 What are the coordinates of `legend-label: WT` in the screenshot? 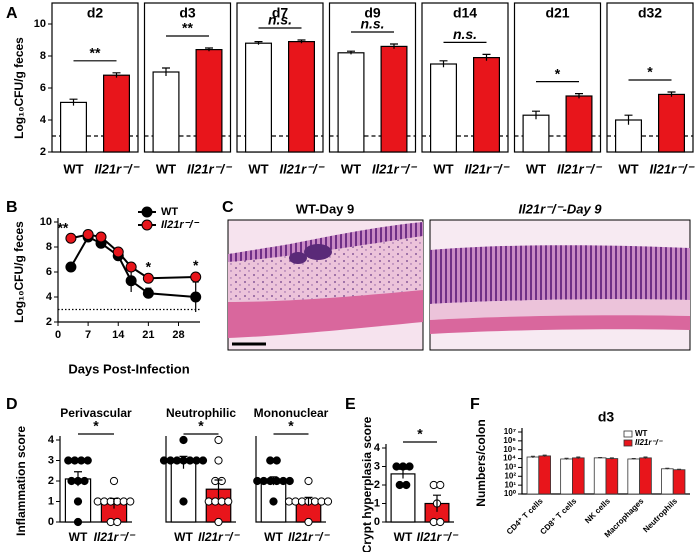 It's located at (169, 212).